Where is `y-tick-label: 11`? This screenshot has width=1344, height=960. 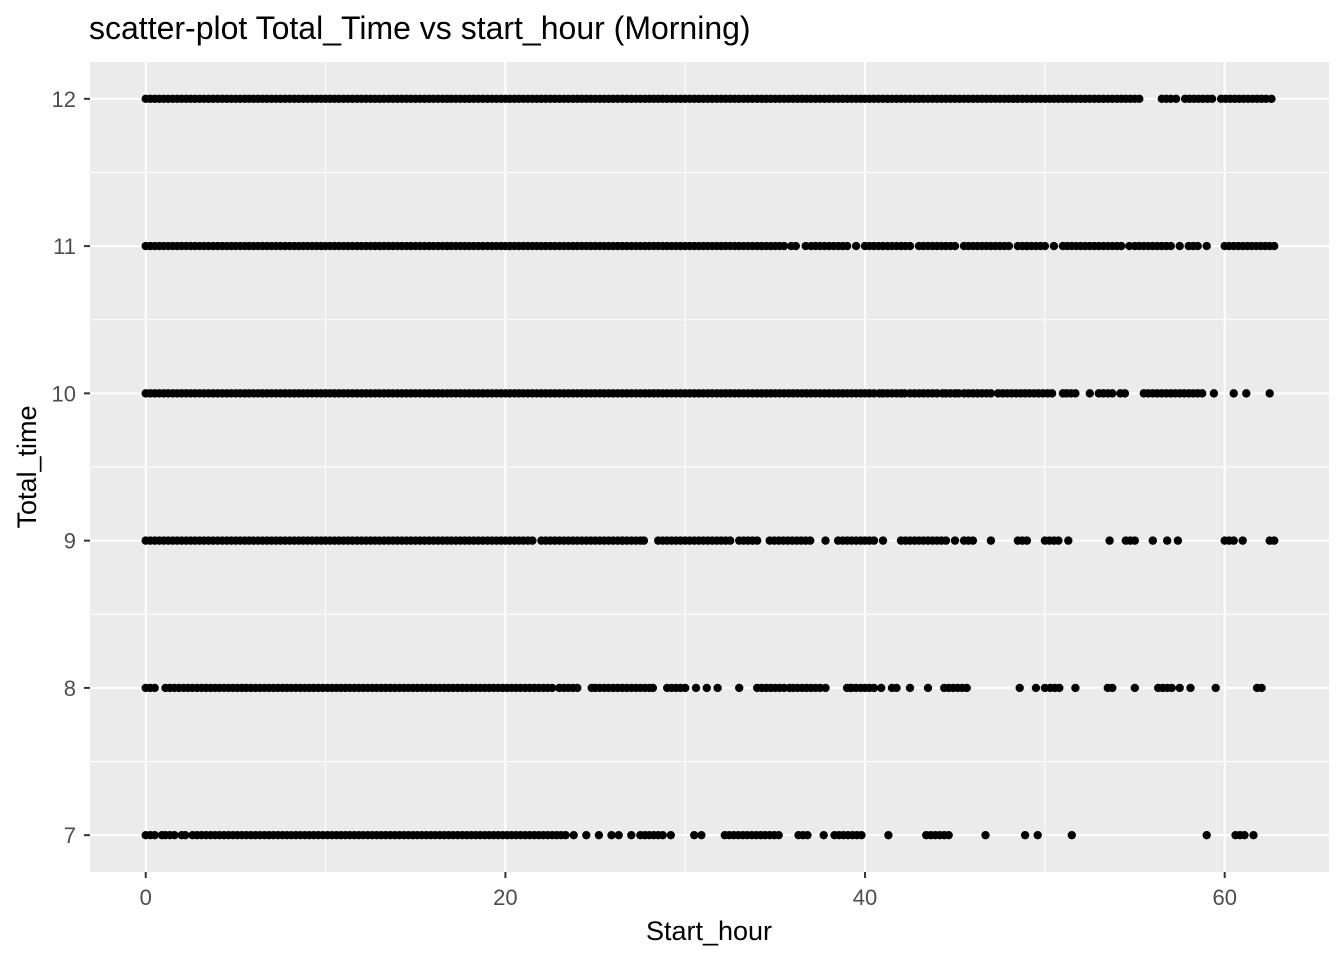
y-tick-label: 11 is located at coordinates (64, 246).